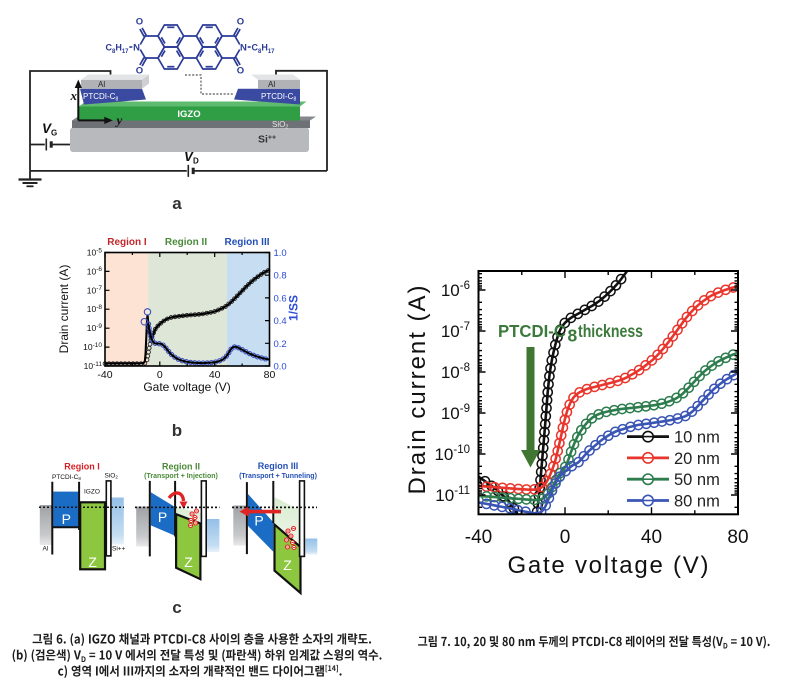 The image size is (800, 700). What do you see at coordinates (93, 366) in the screenshot?
I see `svg-text: 10-11` at bounding box center [93, 366].